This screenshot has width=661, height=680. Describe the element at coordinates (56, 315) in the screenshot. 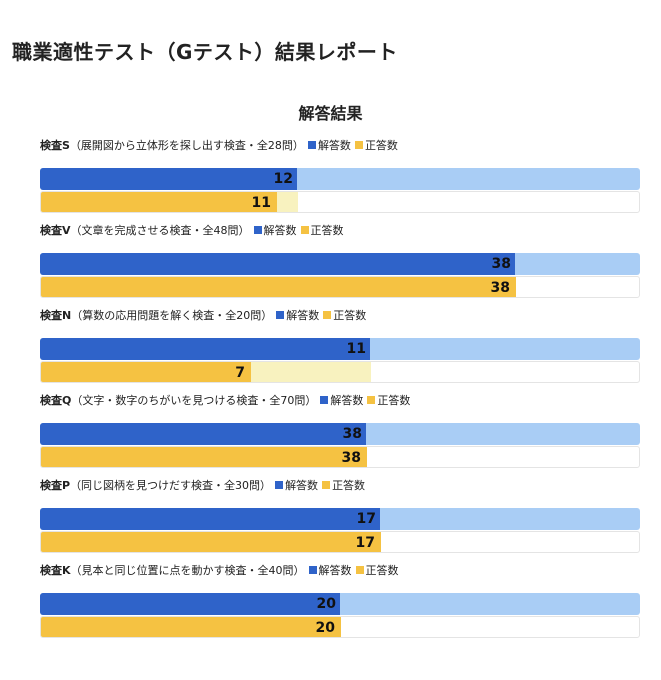

I see `test-name: 検査N` at that location.